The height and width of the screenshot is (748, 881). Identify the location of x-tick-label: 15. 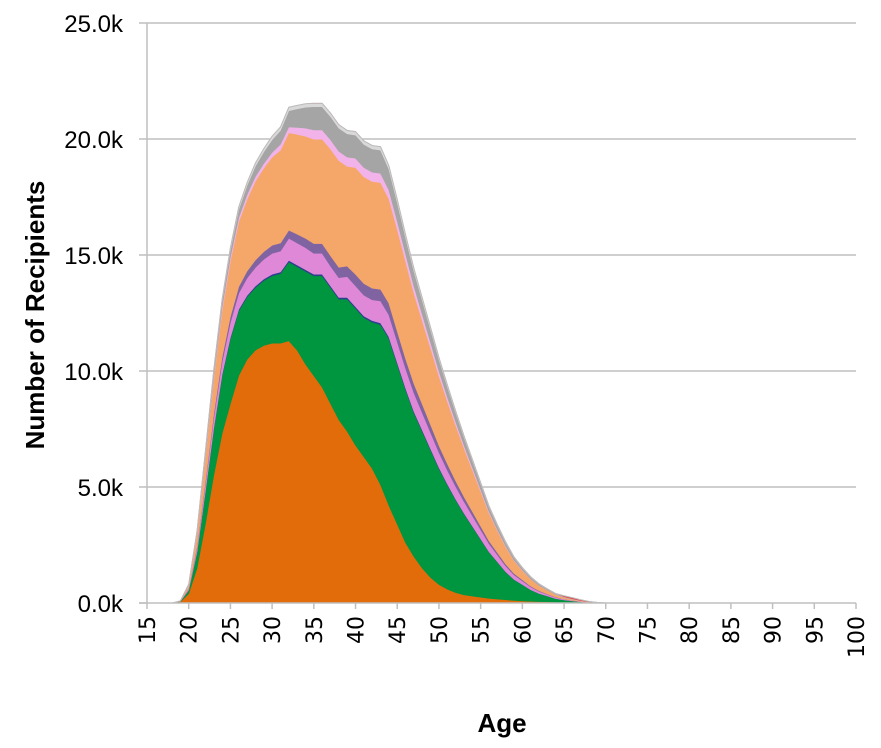
(148, 630).